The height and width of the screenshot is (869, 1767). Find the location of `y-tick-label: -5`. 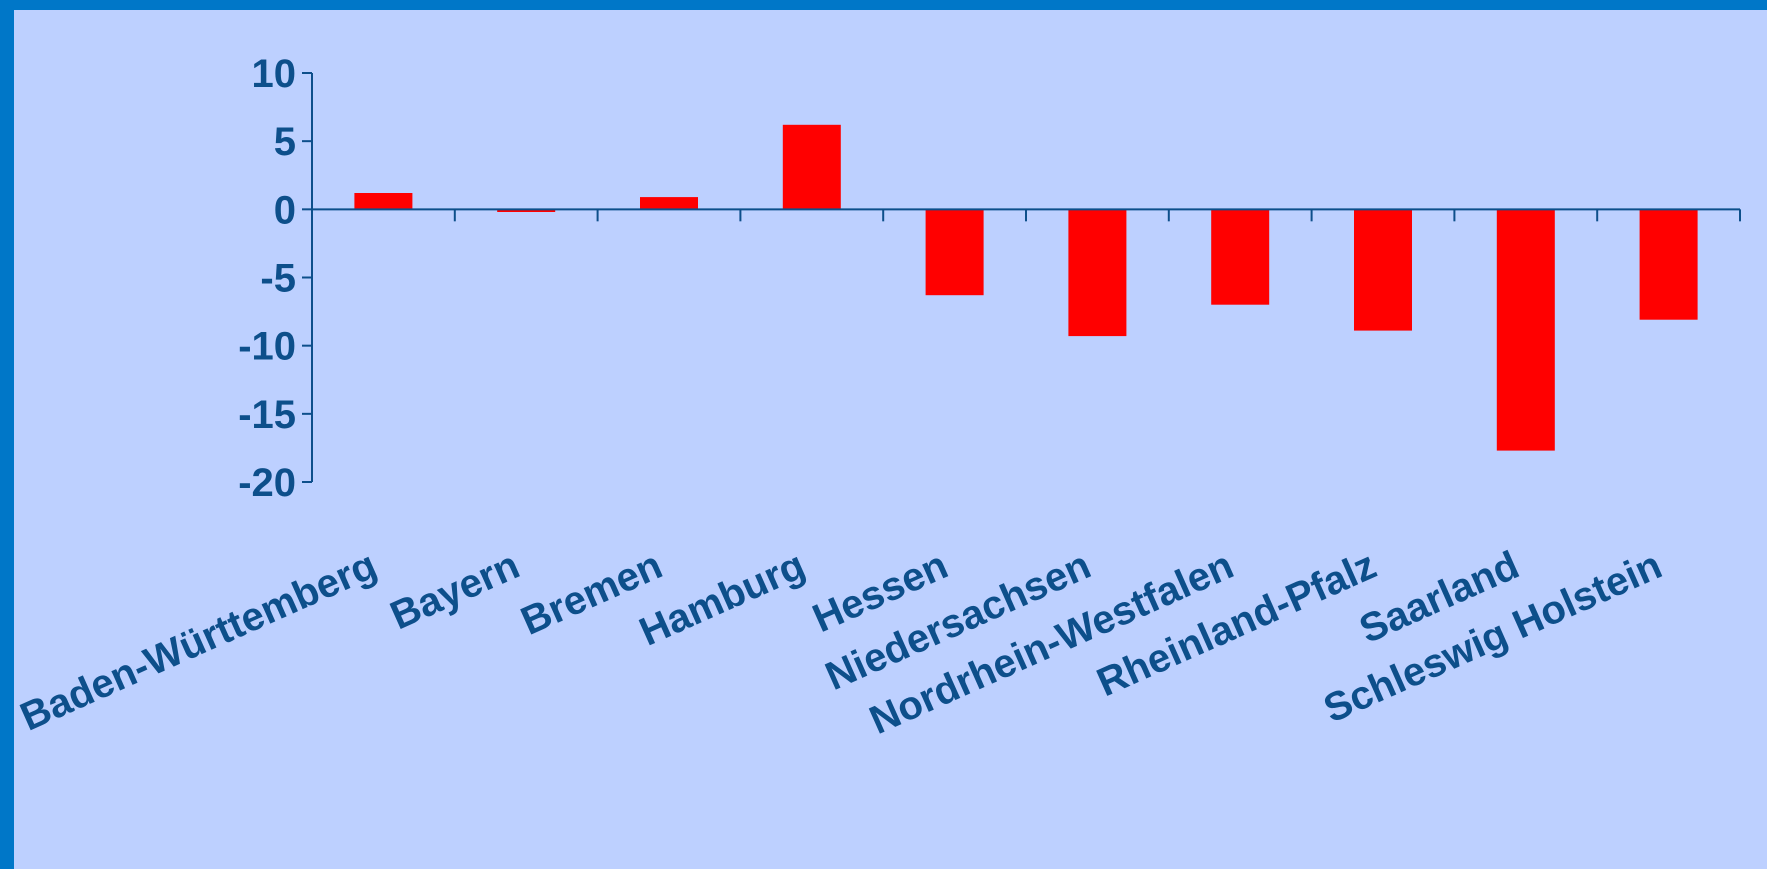

y-tick-label: -5 is located at coordinates (278, 279).